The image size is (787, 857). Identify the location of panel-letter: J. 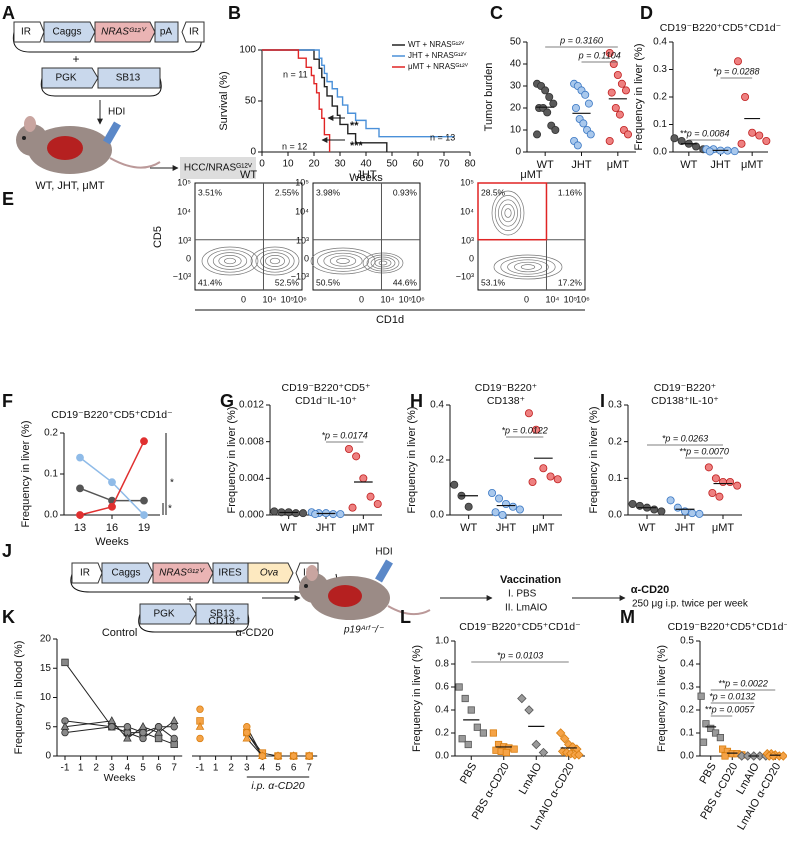
(7, 551).